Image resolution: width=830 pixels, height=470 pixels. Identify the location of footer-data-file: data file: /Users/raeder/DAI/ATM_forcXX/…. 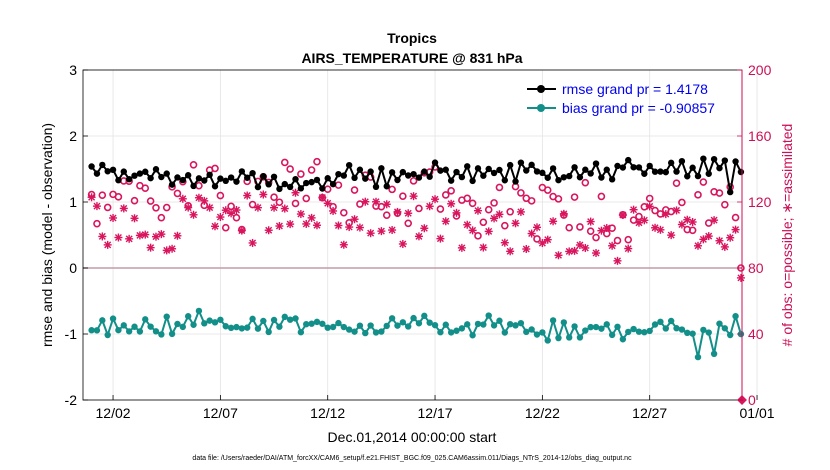
(412, 458).